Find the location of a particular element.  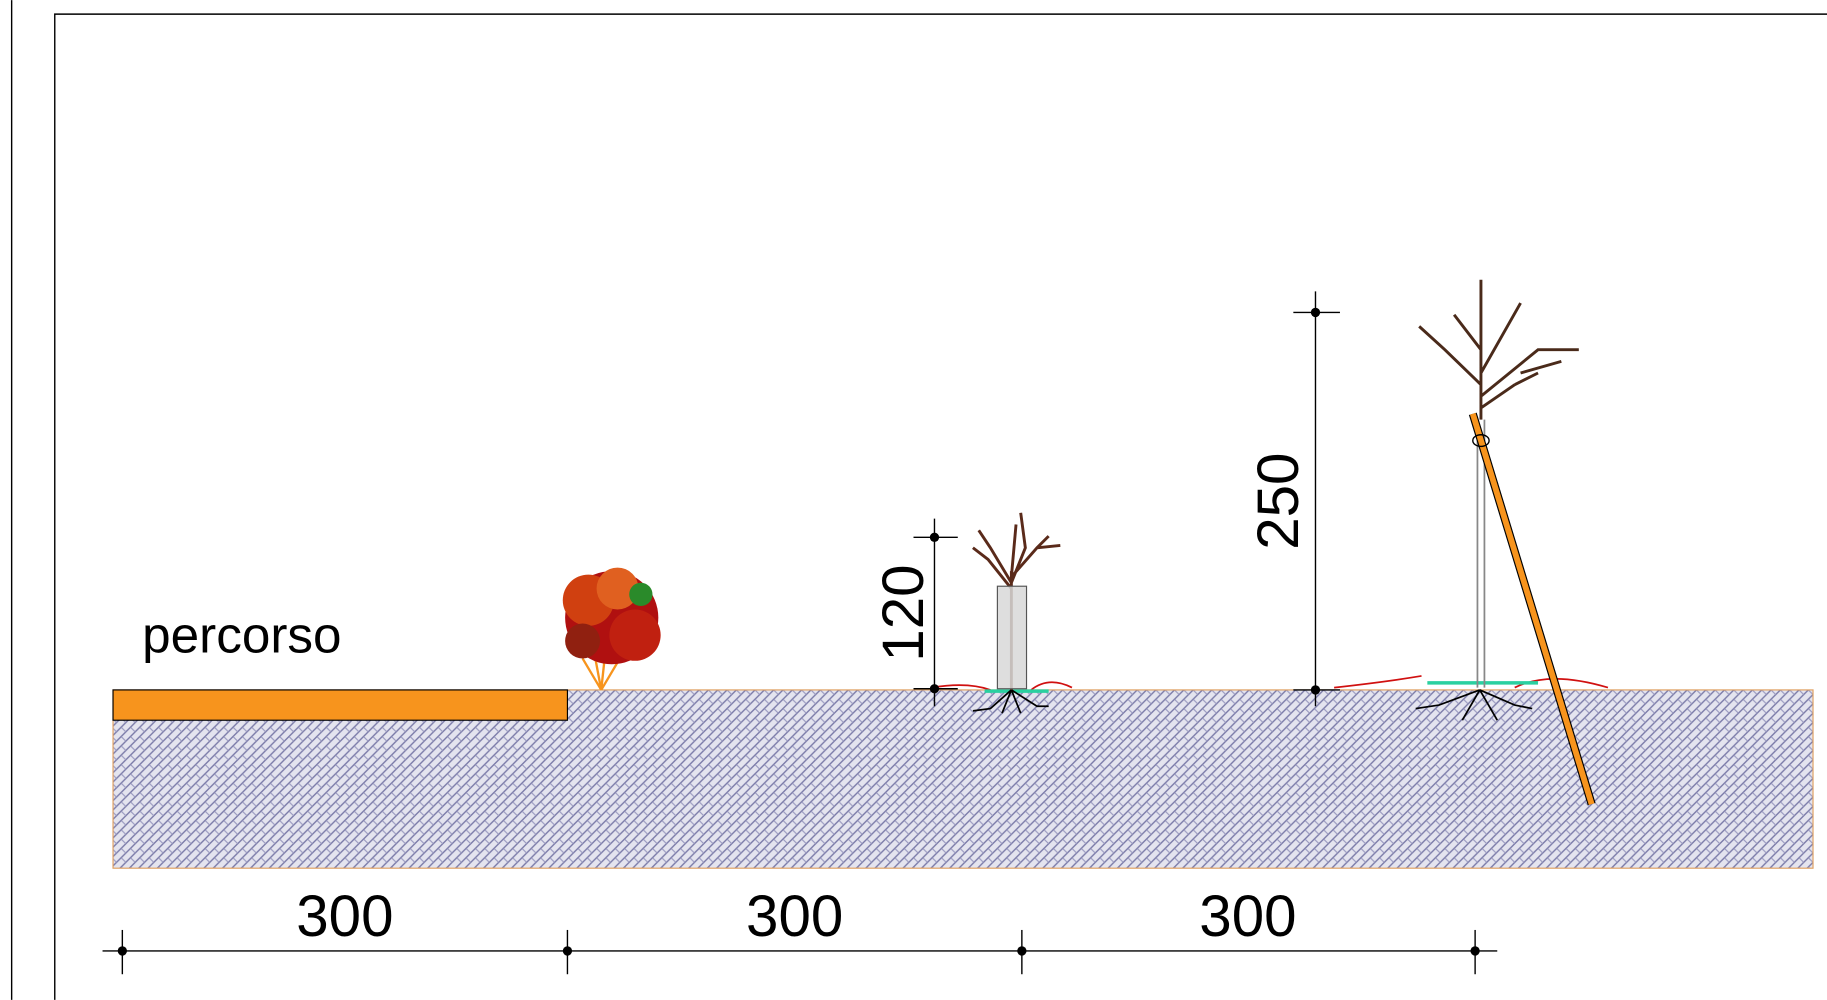

path-surface is located at coordinates (340, 705).